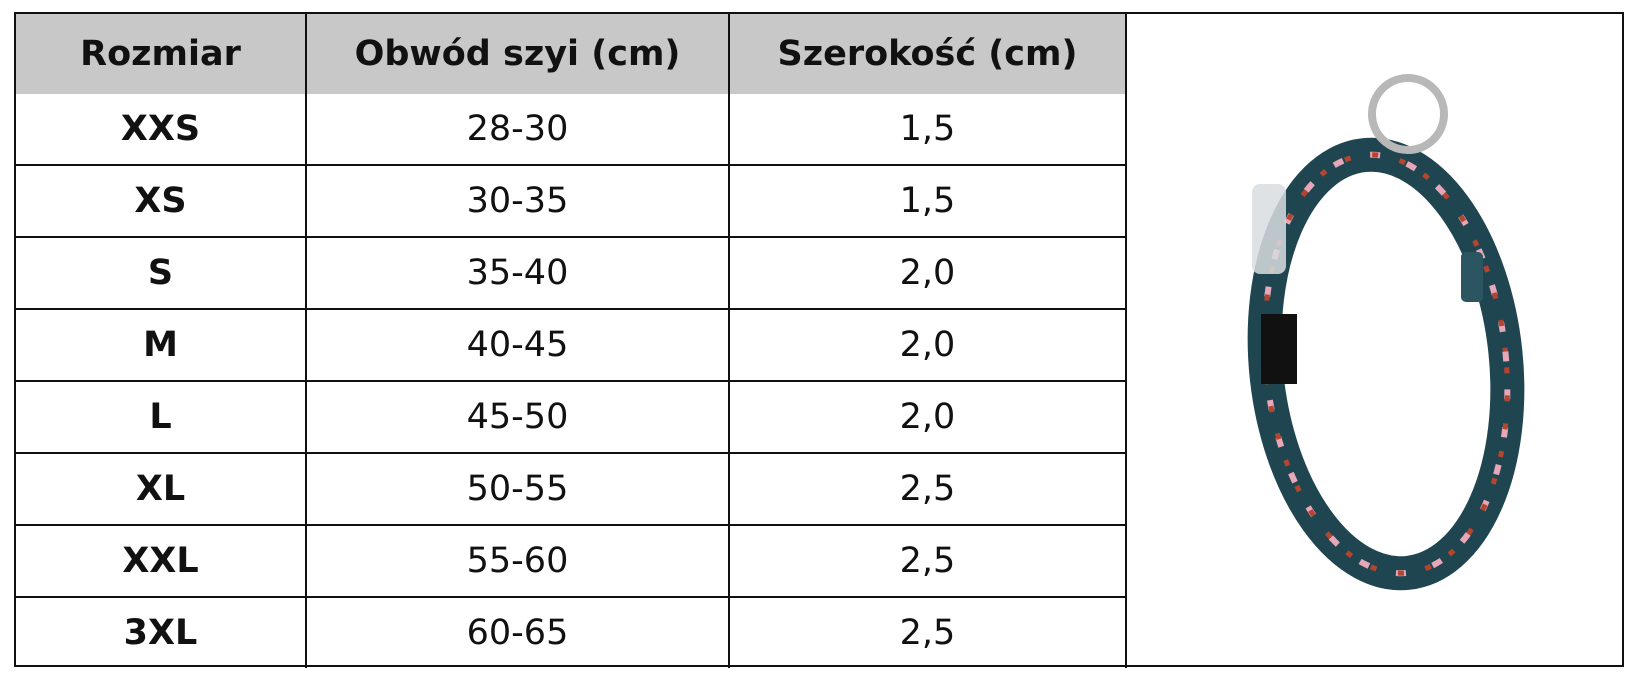  I want to click on table-row: 3XL 60-65 2,5, so click(571, 632).